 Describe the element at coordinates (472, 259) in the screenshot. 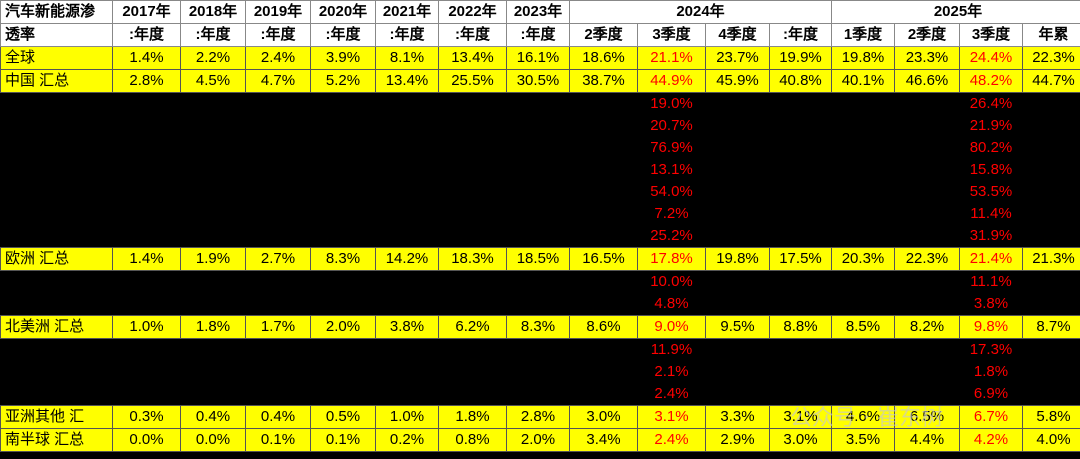

I see `table-cell: 18.3%` at that location.